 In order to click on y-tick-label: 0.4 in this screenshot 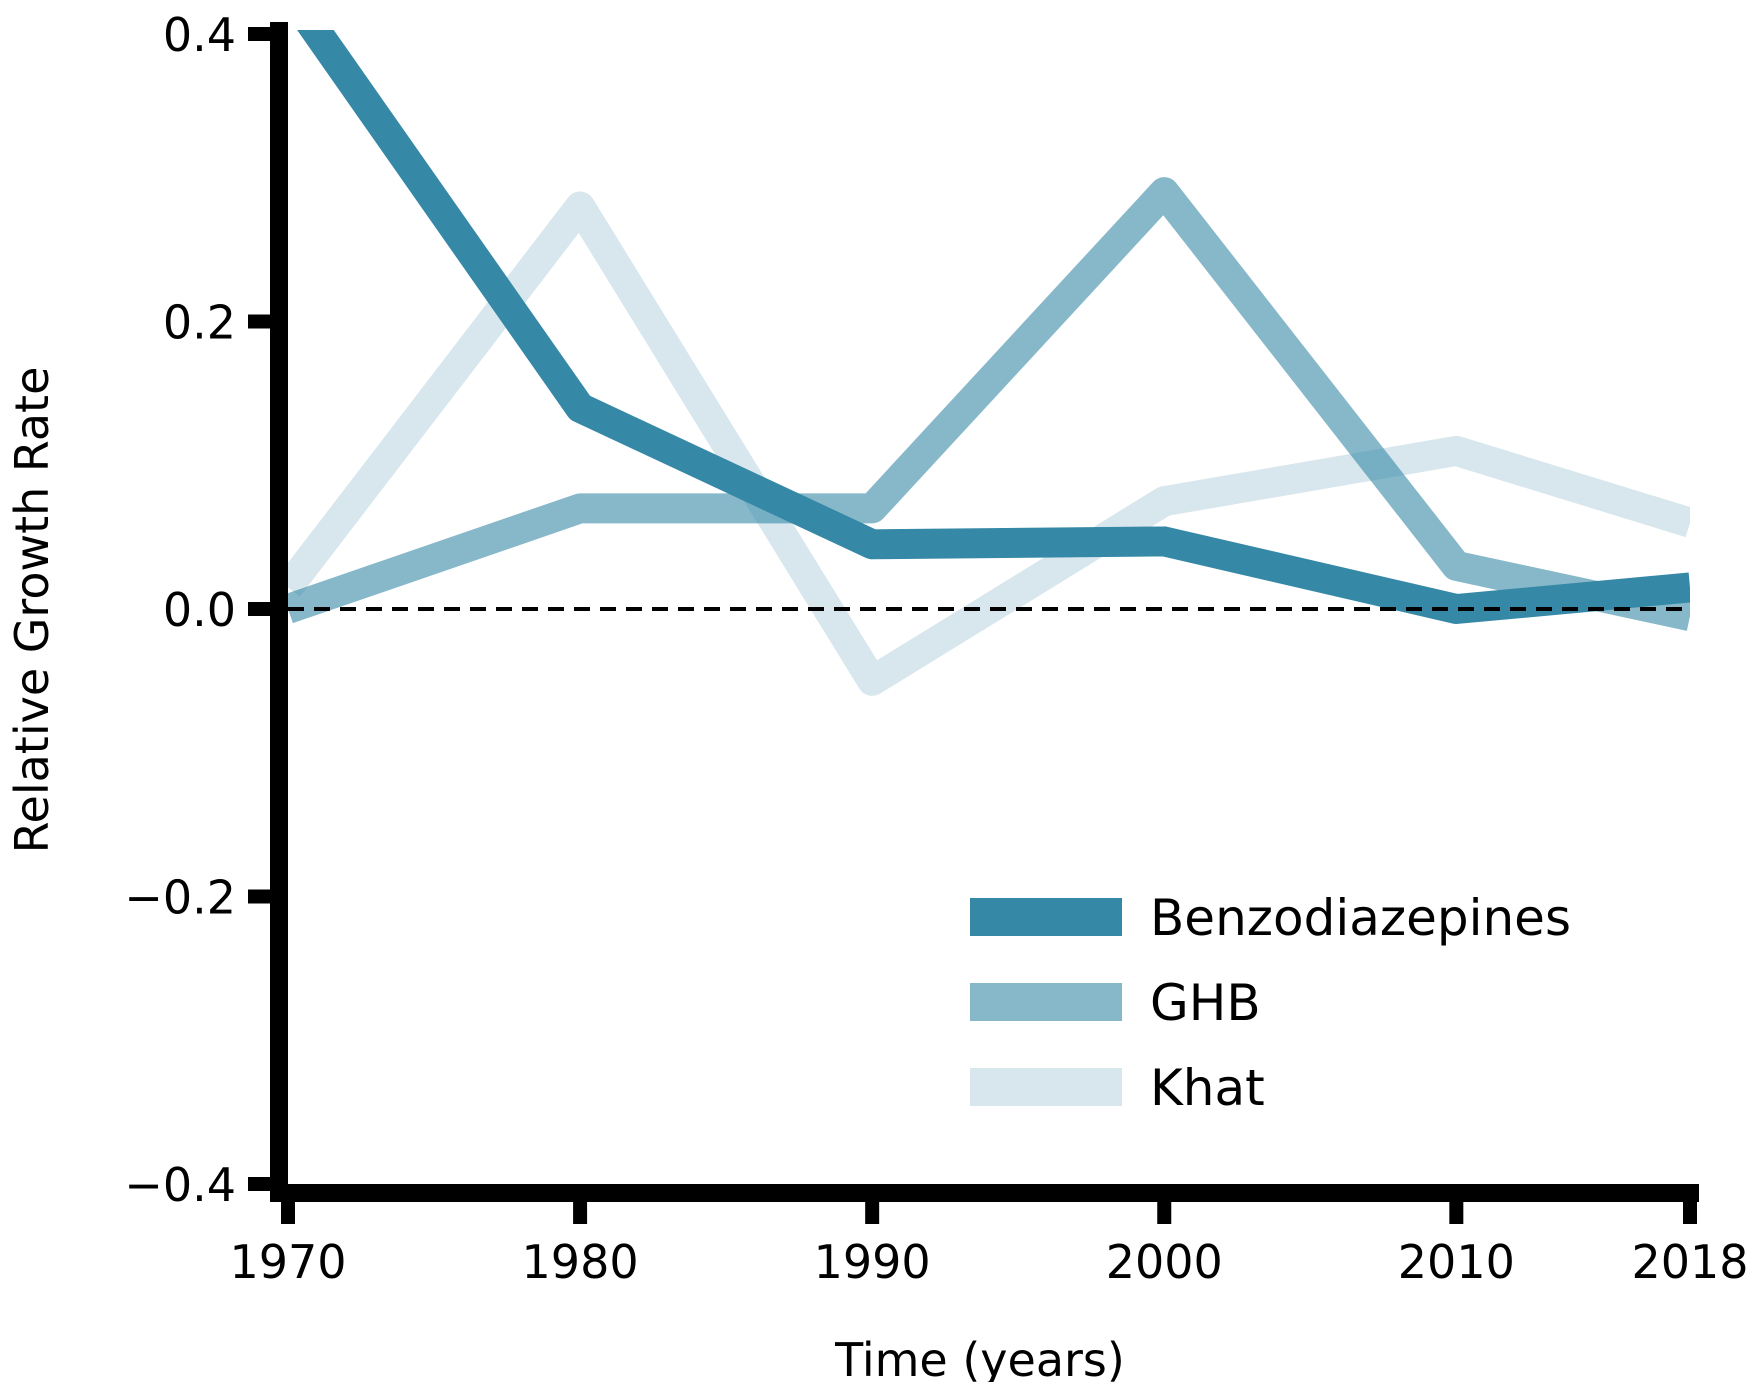, I will do `click(199, 35)`.